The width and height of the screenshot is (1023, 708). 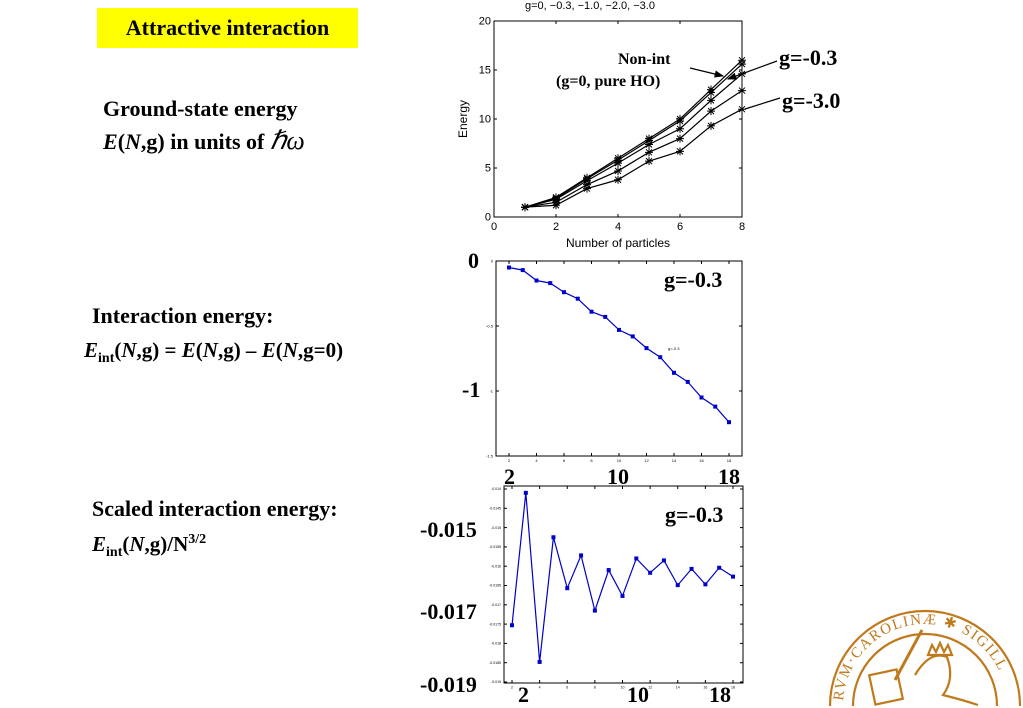 I want to click on chart2-xtick-label: 16, so click(x=701, y=460).